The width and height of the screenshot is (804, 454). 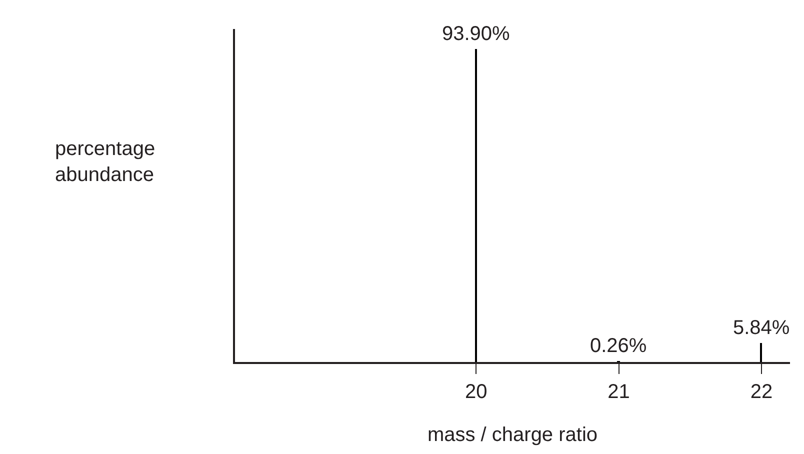 I want to click on x-axis-title: mass / charge ratio, so click(x=512, y=435).